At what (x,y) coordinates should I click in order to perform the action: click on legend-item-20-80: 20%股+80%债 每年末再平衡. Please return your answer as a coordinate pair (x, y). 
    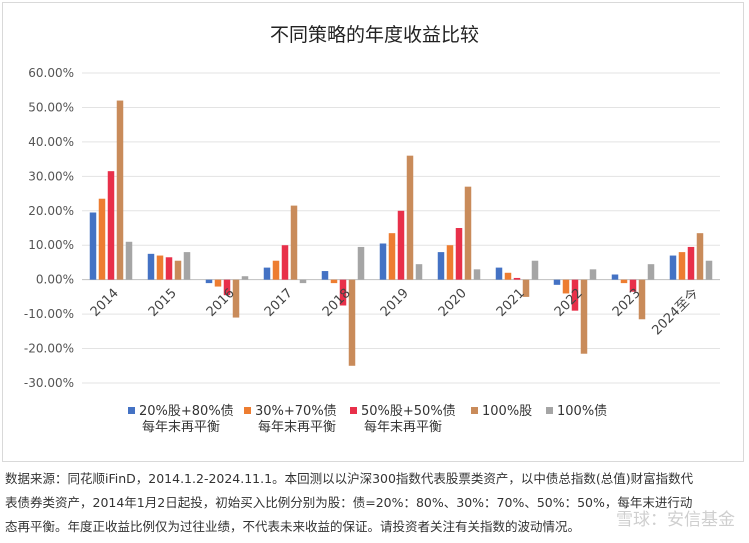
    Looking at the image, I should click on (181, 420).